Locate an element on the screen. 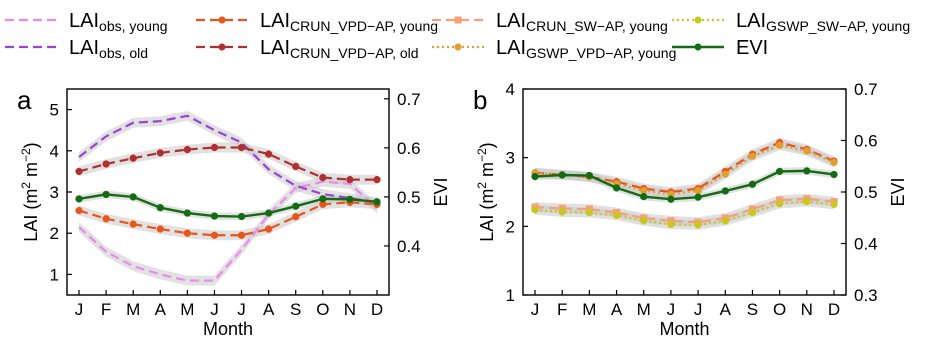  legend-sub-gswp_vpd_young: GSWP_VPD−AP, young is located at coordinates (601, 53).